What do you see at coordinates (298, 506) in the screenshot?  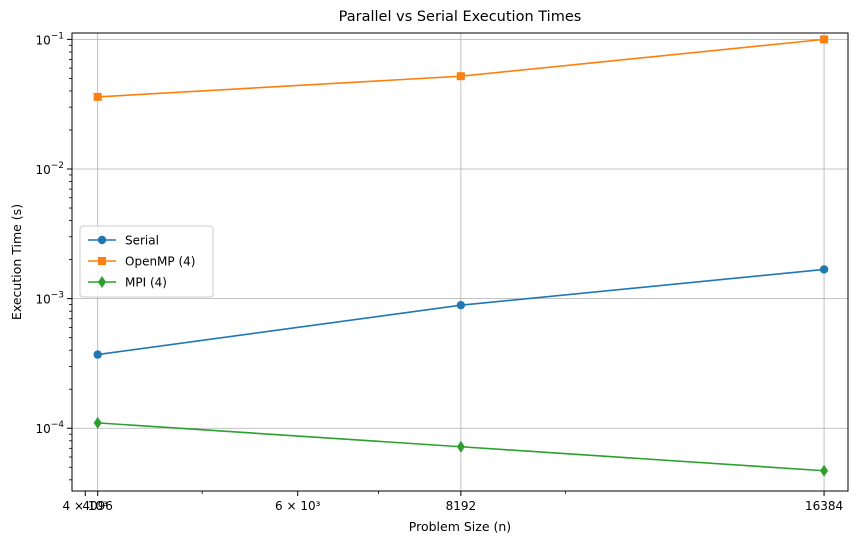 I see `x-tick-label: 6 × 10³` at bounding box center [298, 506].